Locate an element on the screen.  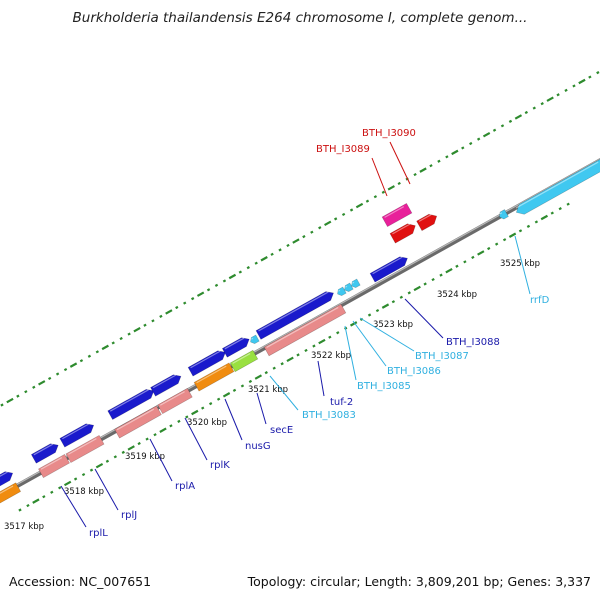
gene-label-nusg: nusG is located at coordinates (258, 446).